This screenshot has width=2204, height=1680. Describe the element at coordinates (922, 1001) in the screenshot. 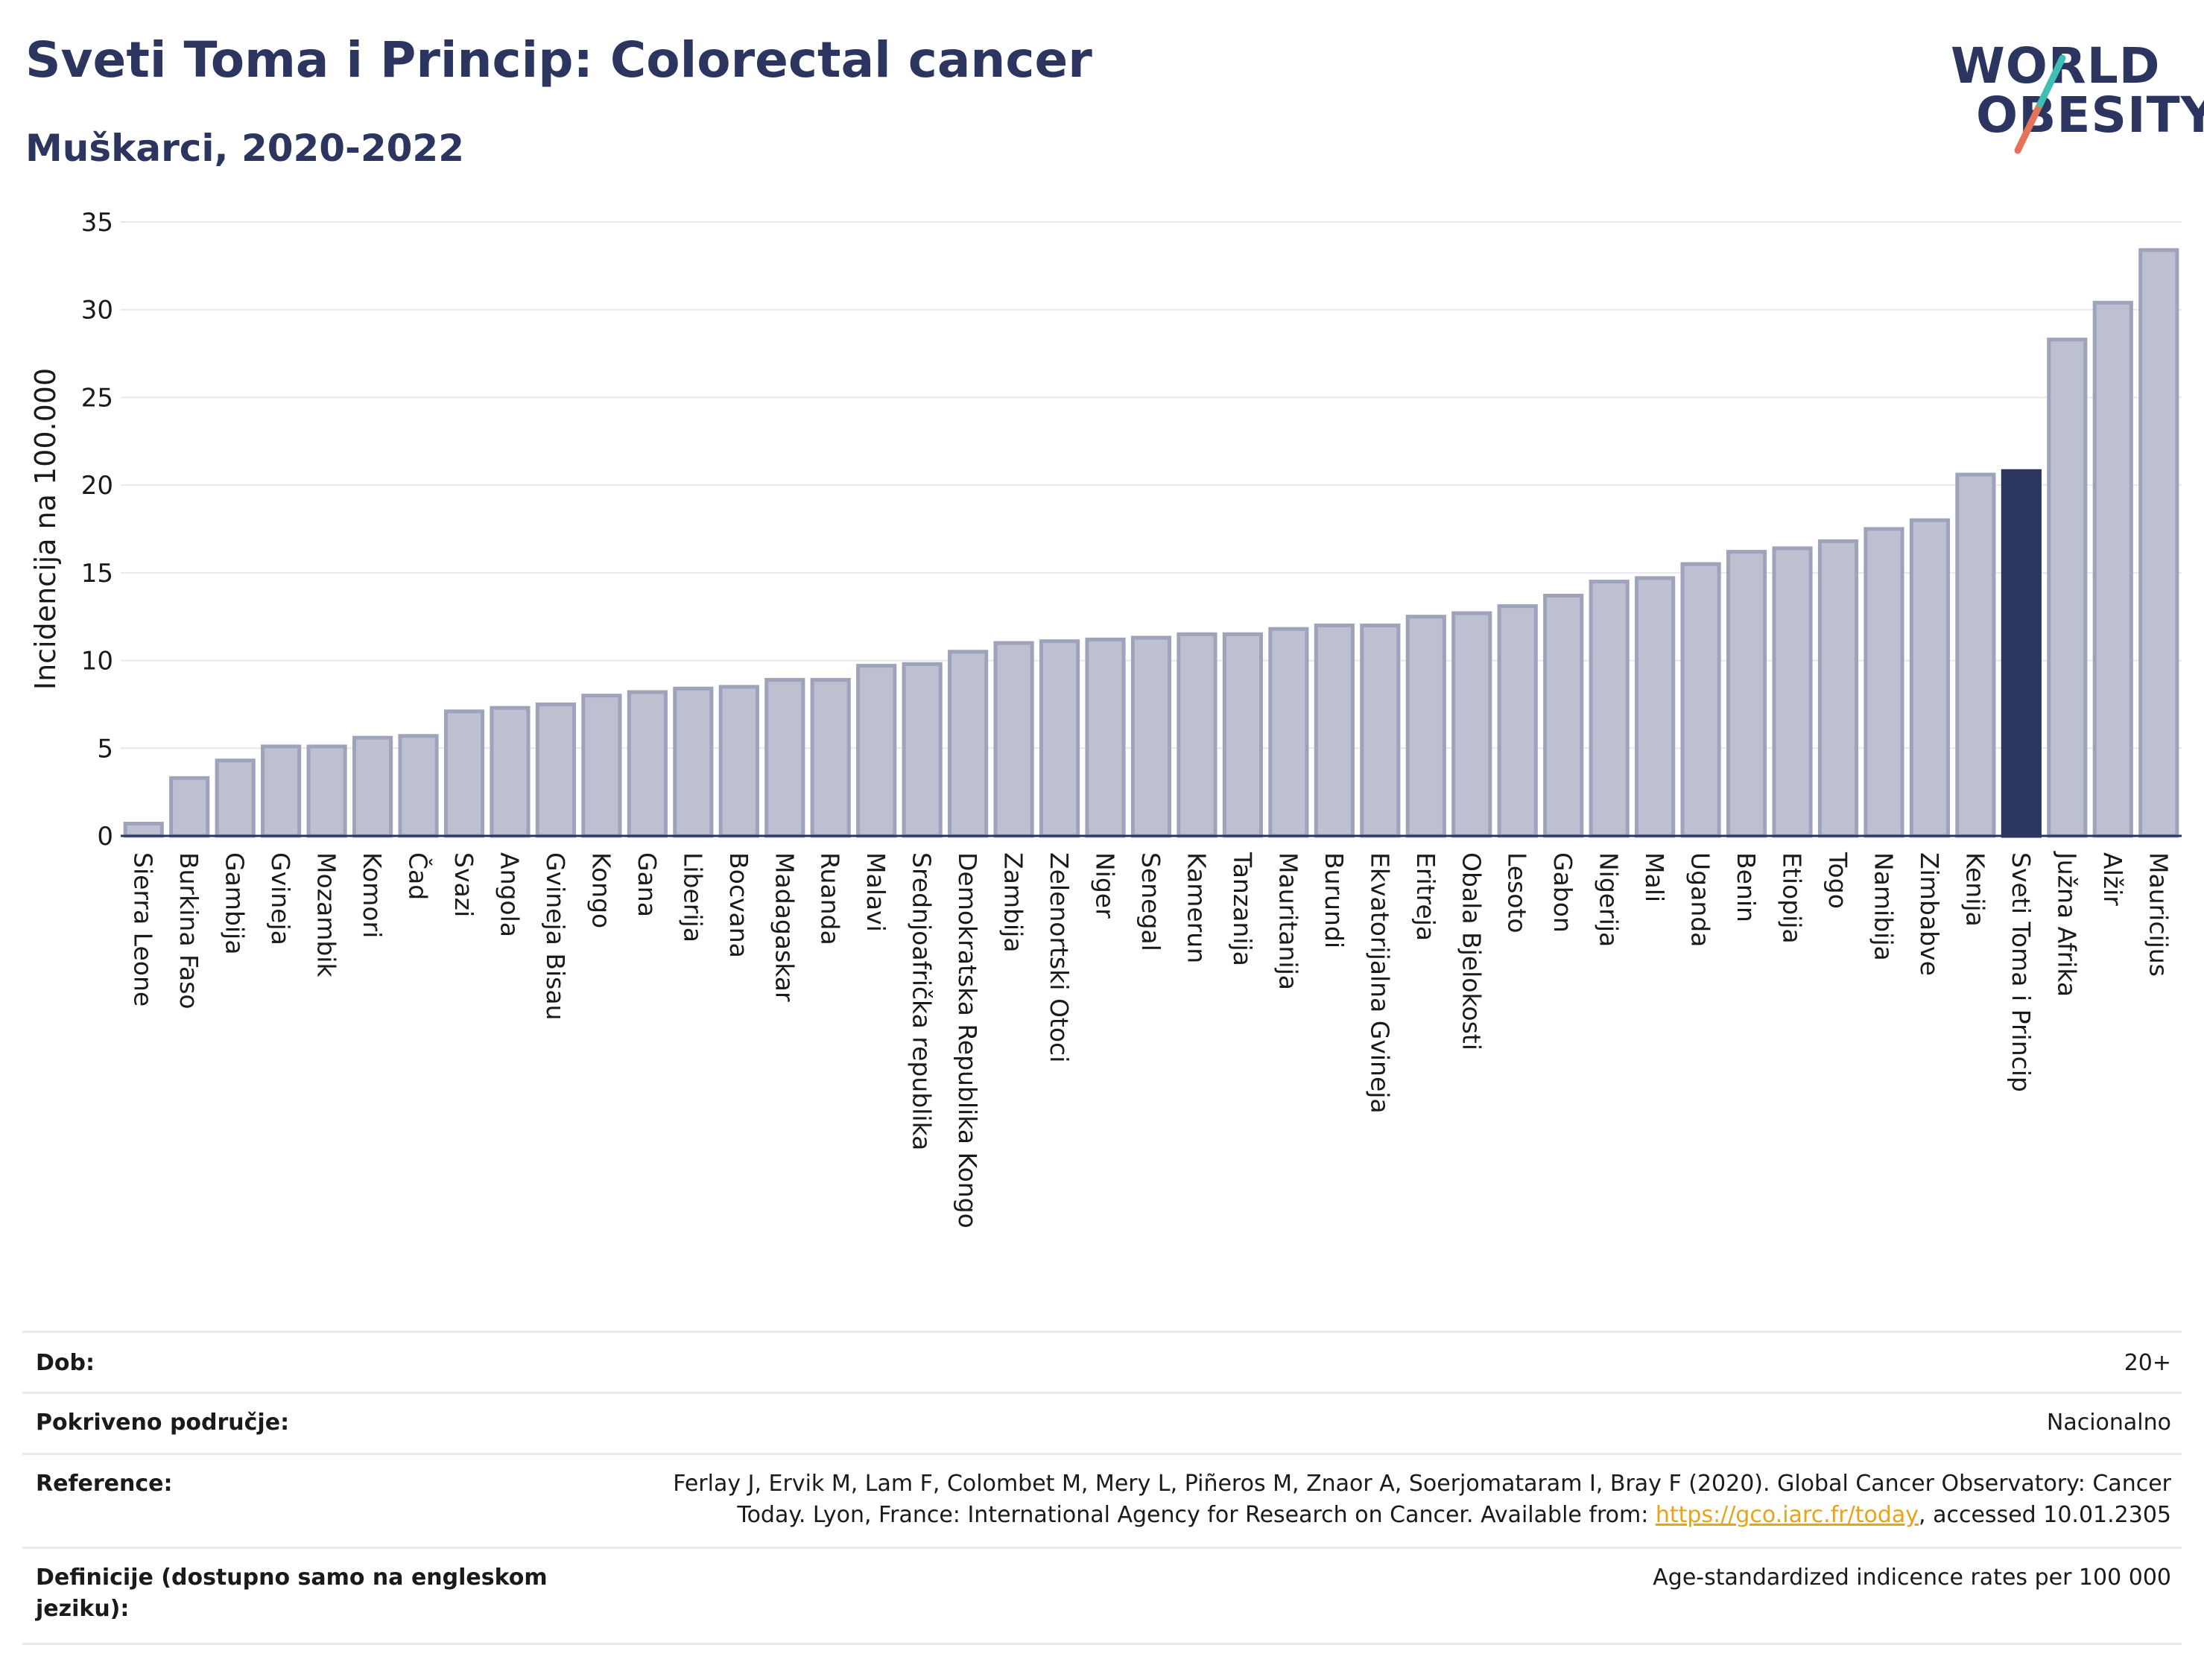

I see `x-tick-label: Srednjoafrička republika` at that location.